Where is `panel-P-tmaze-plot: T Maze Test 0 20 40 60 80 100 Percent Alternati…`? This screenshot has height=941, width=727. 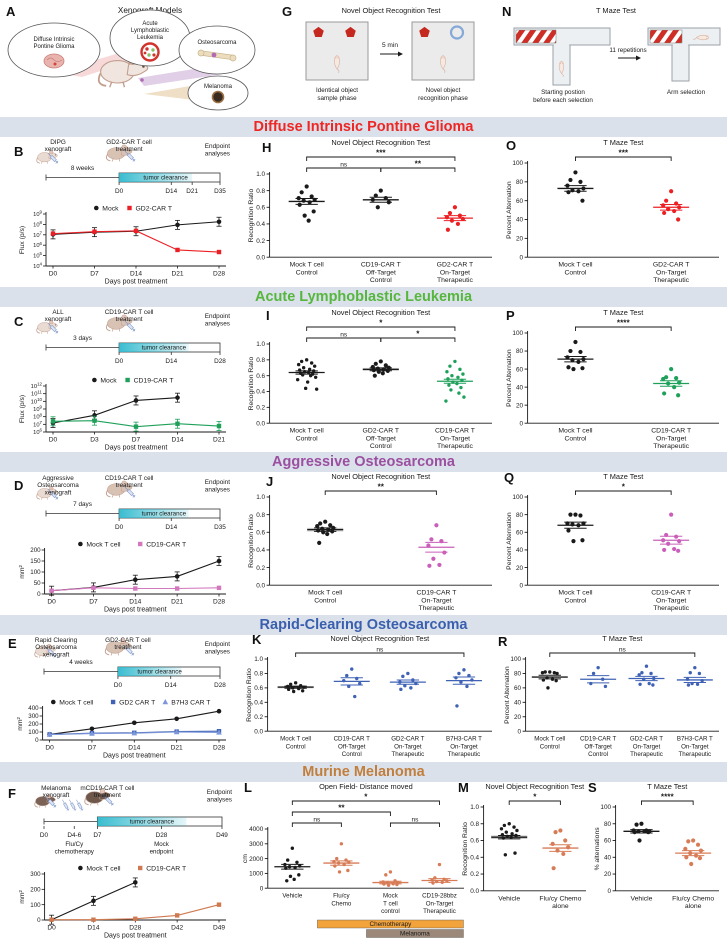 panel-P-tmaze-plot: T Maze Test 0 20 40 60 80 100 Percent Alternati… is located at coordinates (612, 379).